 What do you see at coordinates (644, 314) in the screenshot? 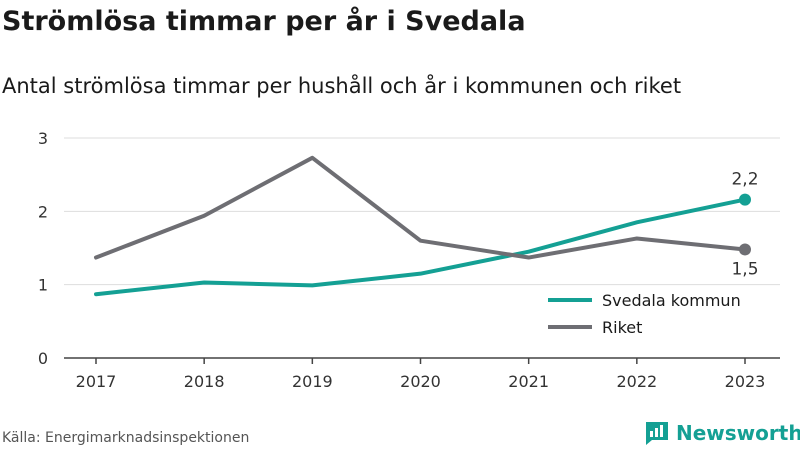
I see `legend: Svedala kommun Riket` at bounding box center [644, 314].